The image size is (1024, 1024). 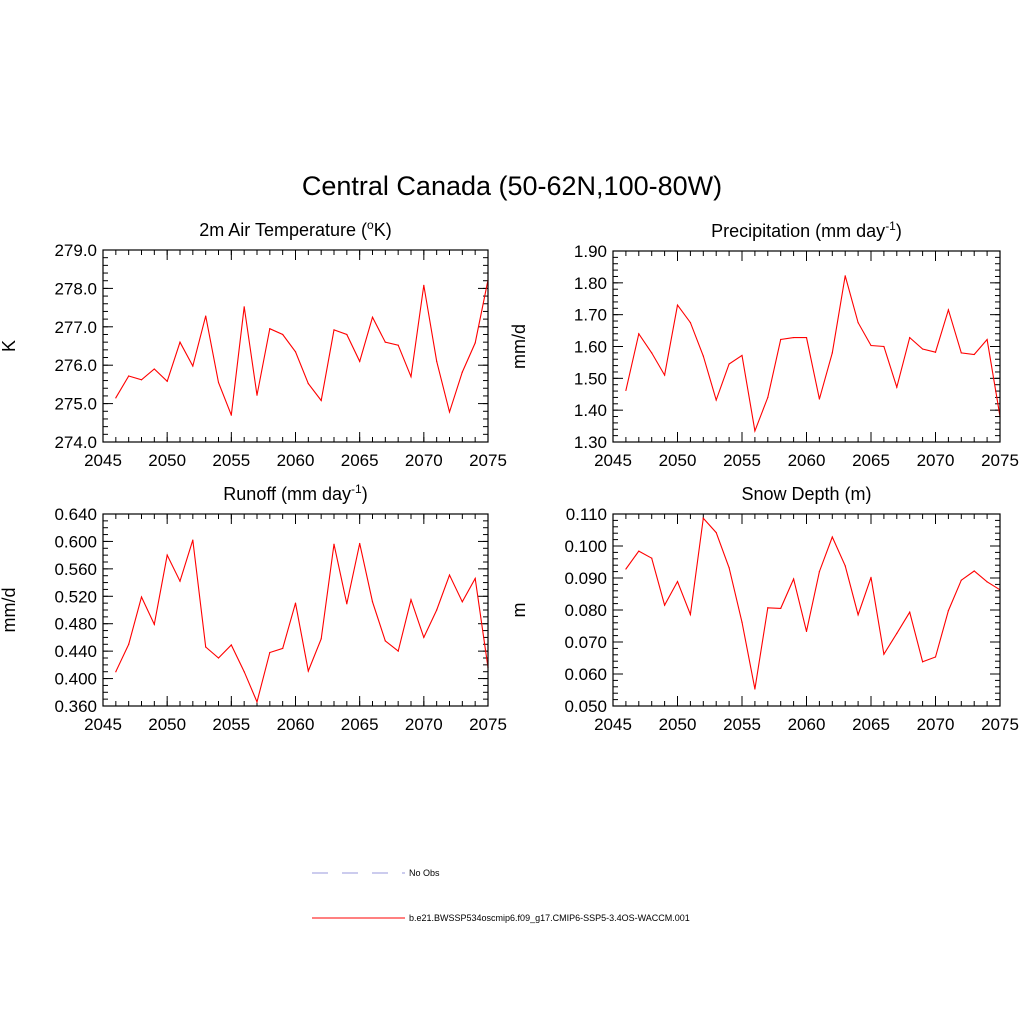 What do you see at coordinates (585, 642) in the screenshot?
I see `y-tick-label: 0.070` at bounding box center [585, 642].